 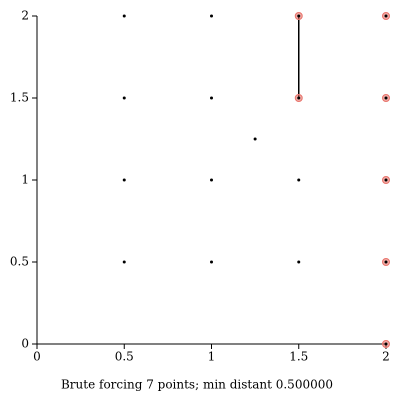 I want to click on y-tick-label: 1.5, so click(x=19, y=98).